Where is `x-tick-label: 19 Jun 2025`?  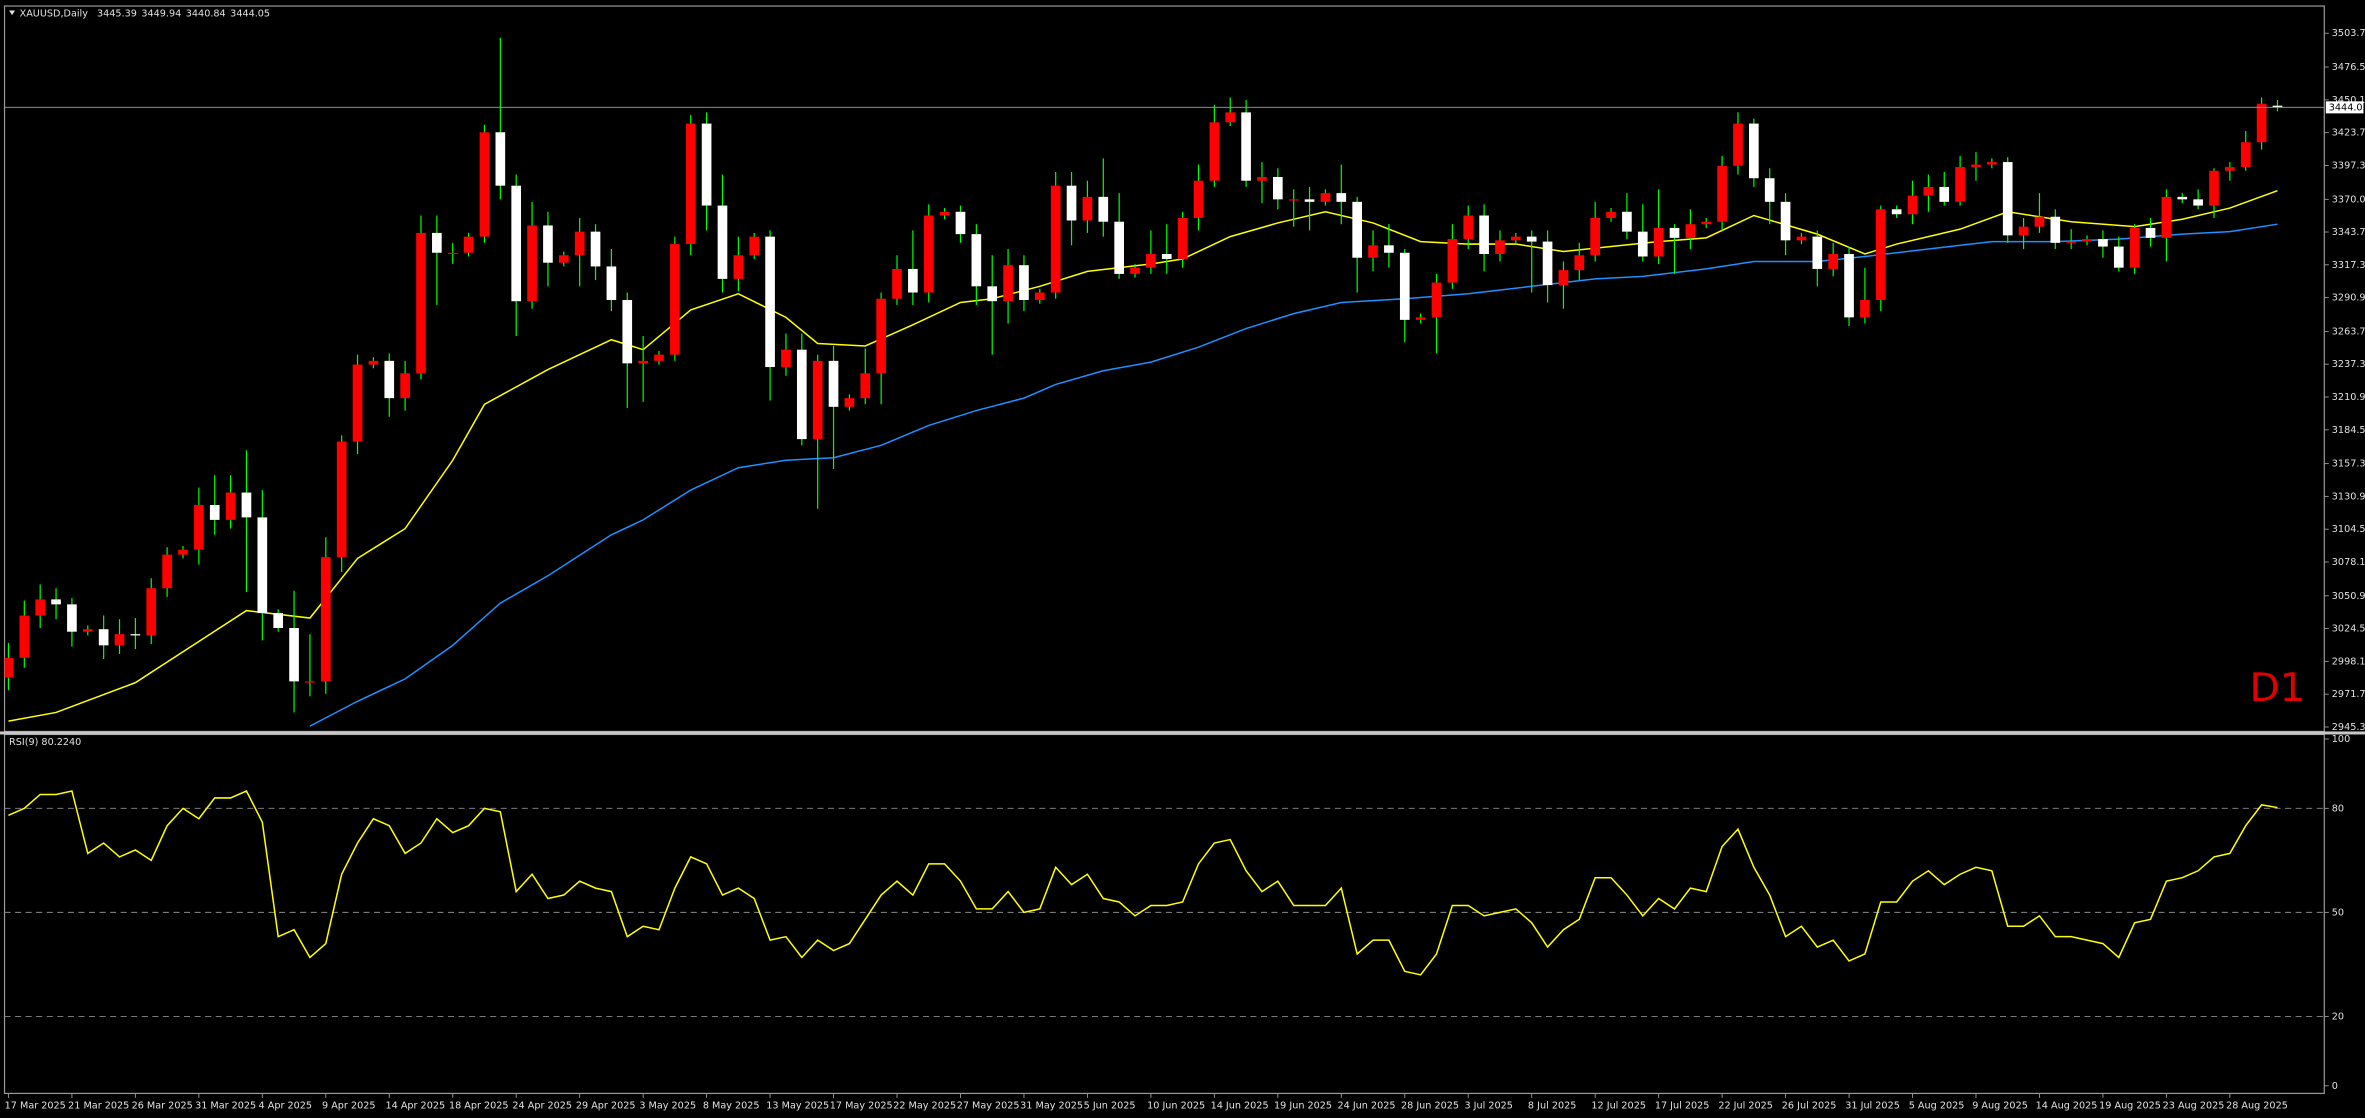 x-tick-label: 19 Jun 2025 is located at coordinates (1303, 1105).